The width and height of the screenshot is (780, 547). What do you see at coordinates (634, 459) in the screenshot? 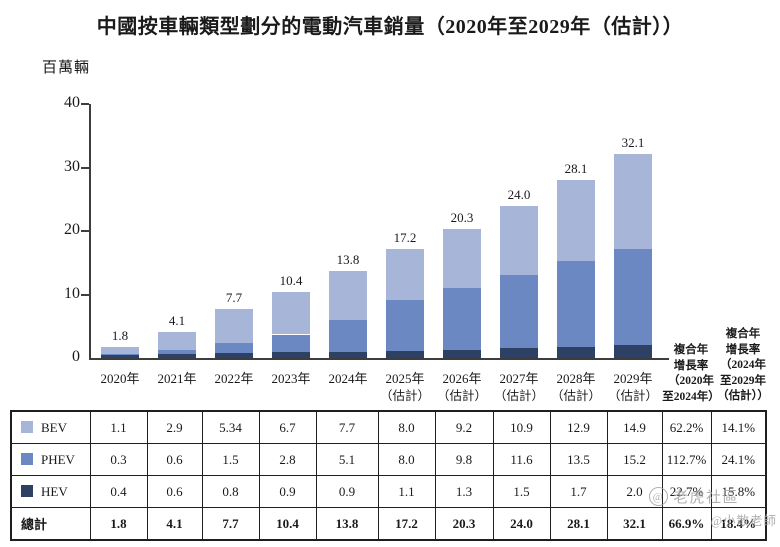
I see `table-cell: 15.2` at bounding box center [634, 459].